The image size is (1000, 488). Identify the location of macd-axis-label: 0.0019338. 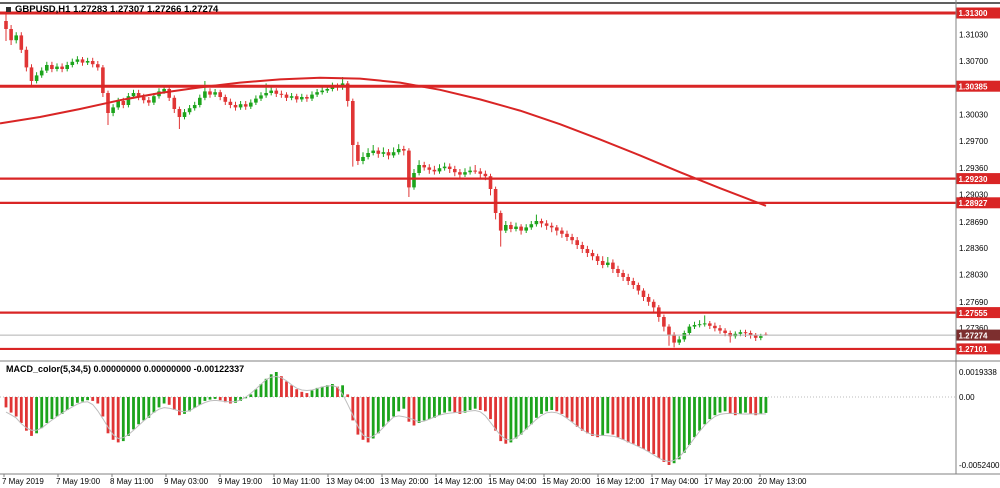
(978, 372).